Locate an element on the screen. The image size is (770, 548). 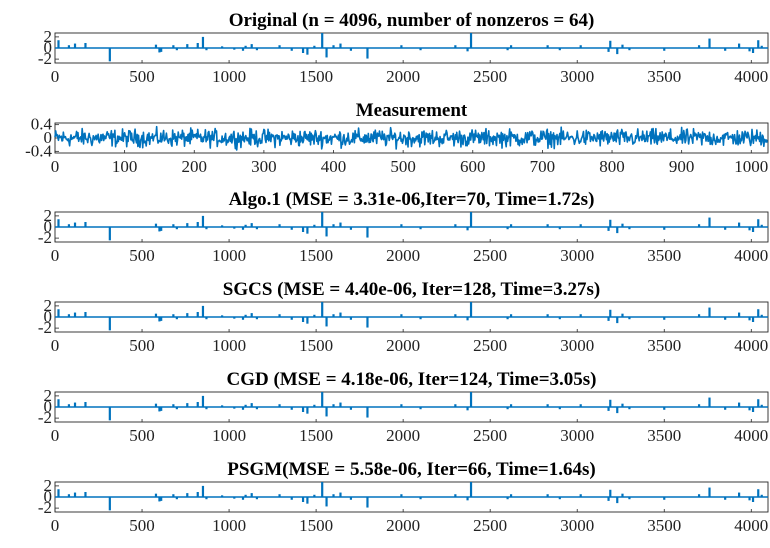
x-tick-label: 700 is located at coordinates (543, 166).